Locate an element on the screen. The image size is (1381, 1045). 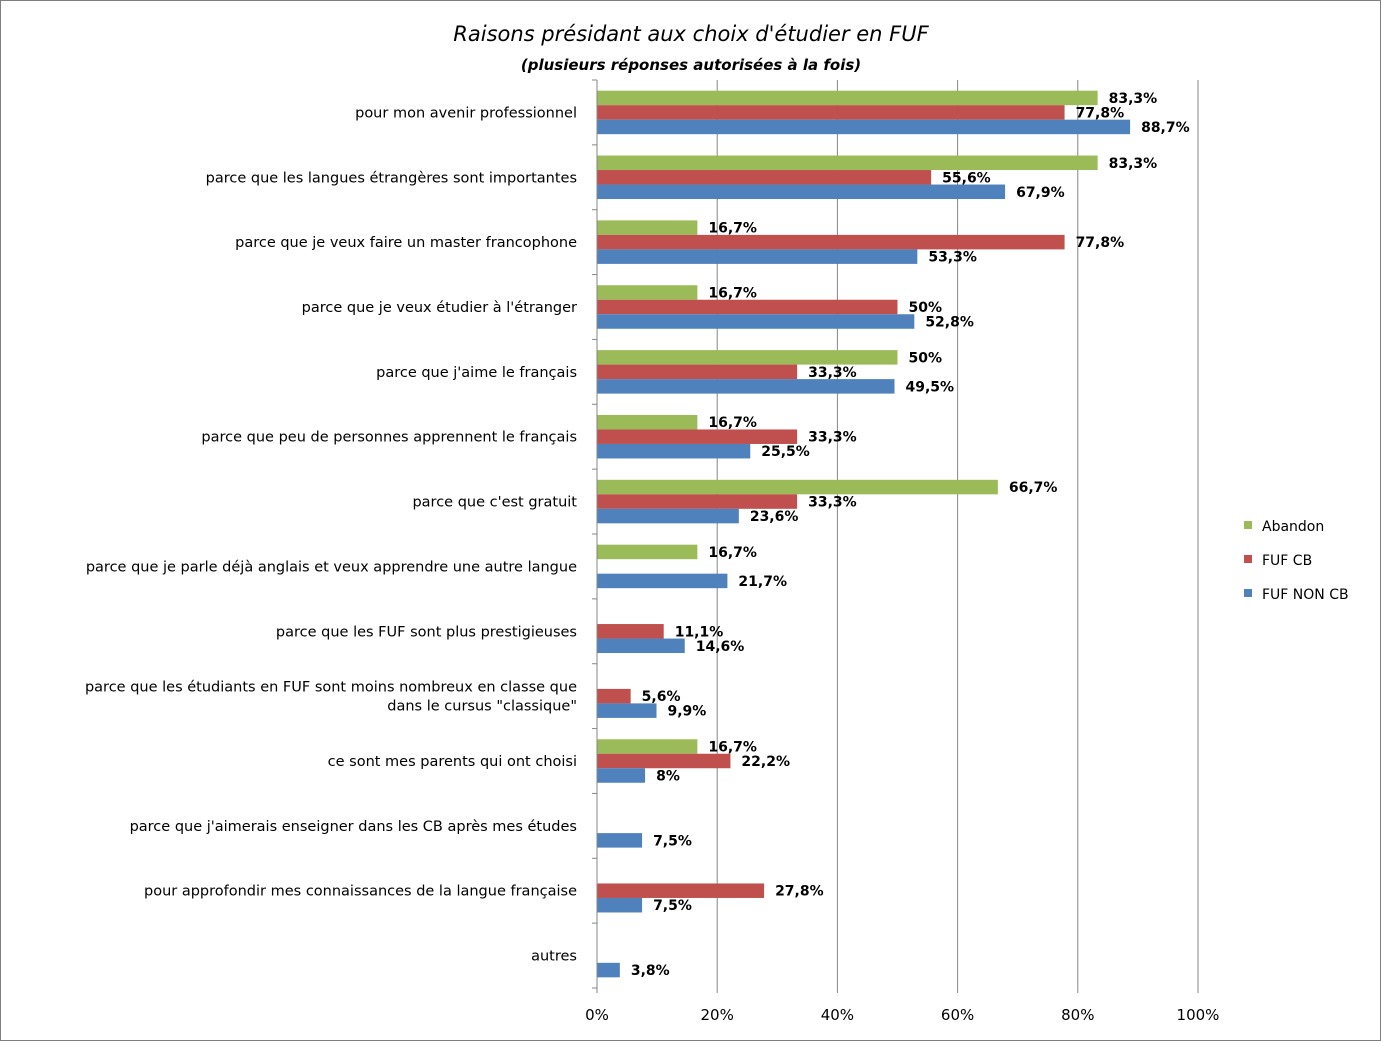
data-label: 67,9% is located at coordinates (1040, 193).